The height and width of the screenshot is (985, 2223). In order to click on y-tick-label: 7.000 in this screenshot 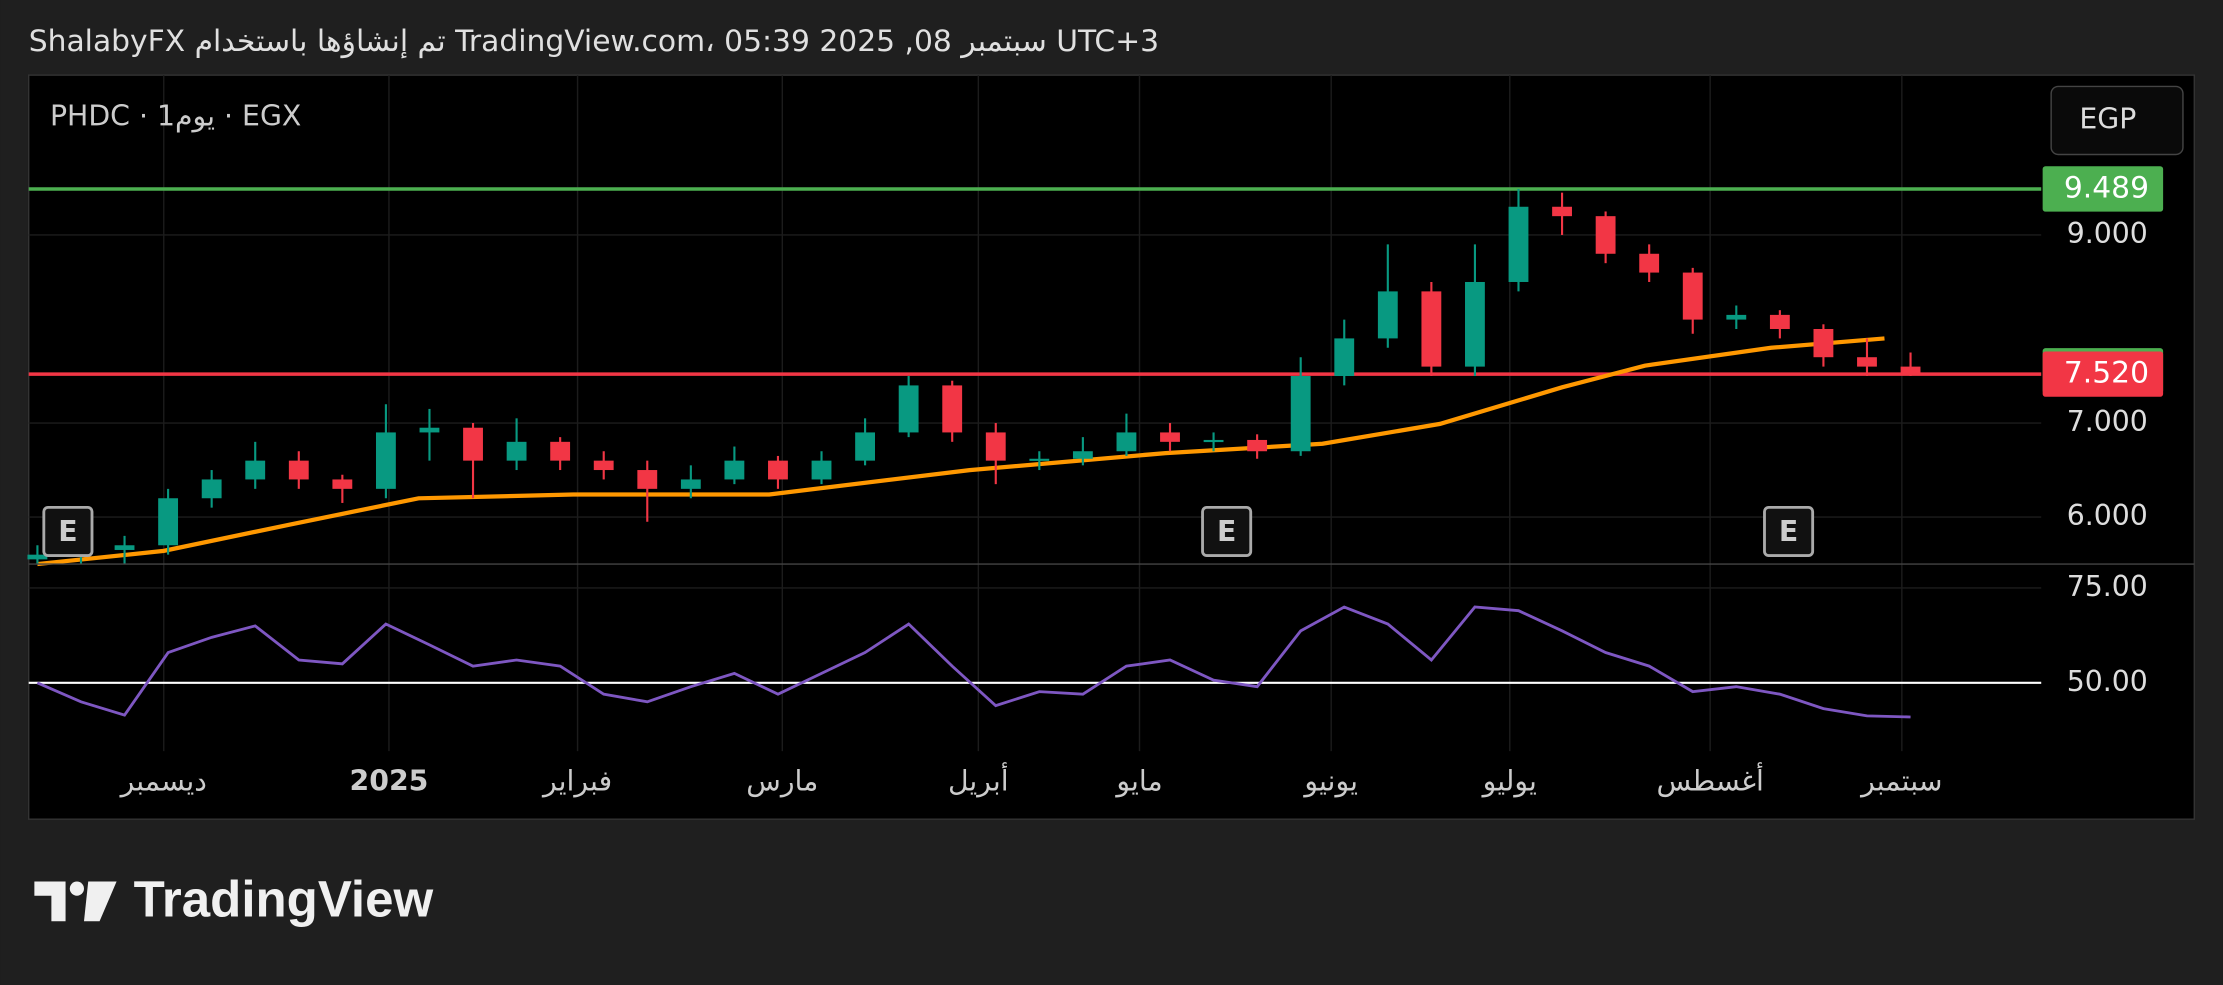, I will do `click(2107, 421)`.